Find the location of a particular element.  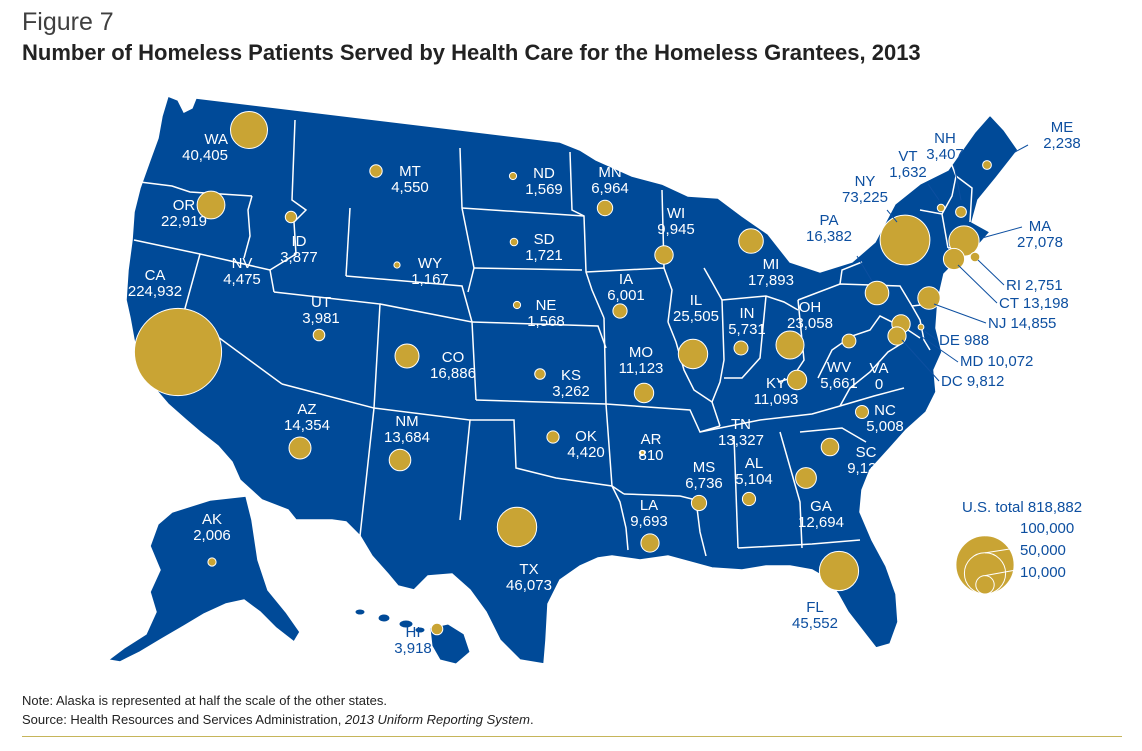

label-mn: MN 6,964 is located at coordinates (610, 180).